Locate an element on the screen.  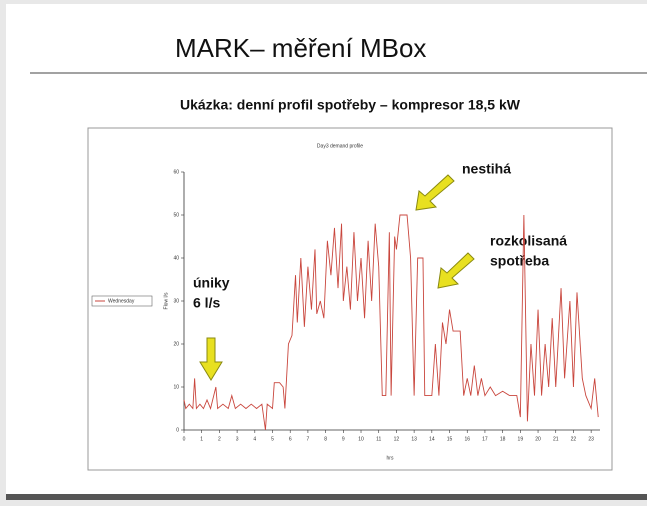
x-tick-label: 21 is located at coordinates (556, 439).